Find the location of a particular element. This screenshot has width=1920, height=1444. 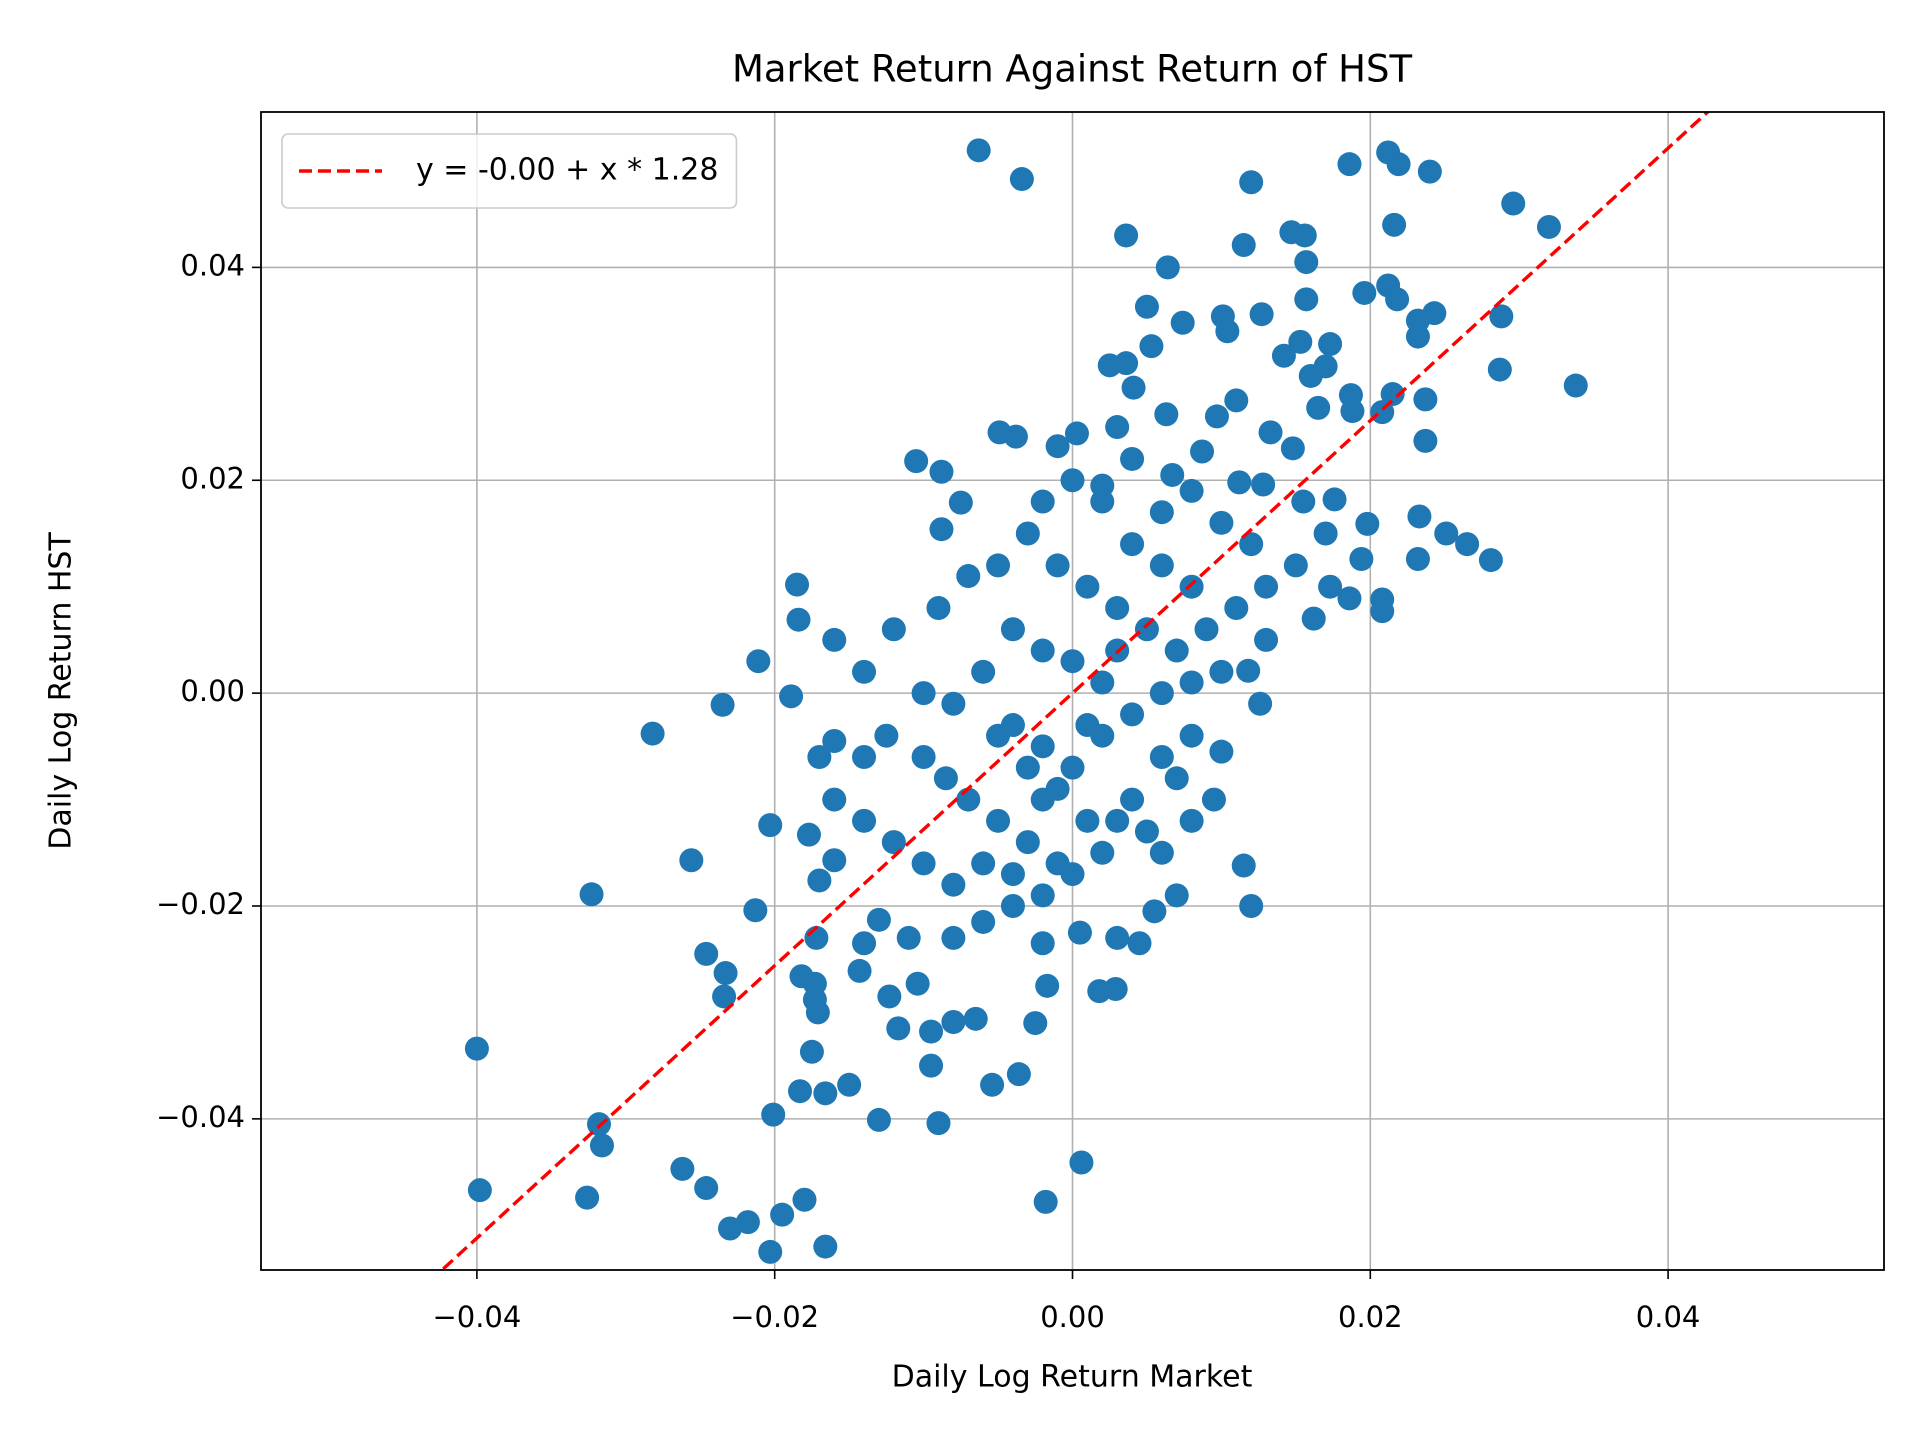

y-tick-label: 0.02 is located at coordinates (212, 478).